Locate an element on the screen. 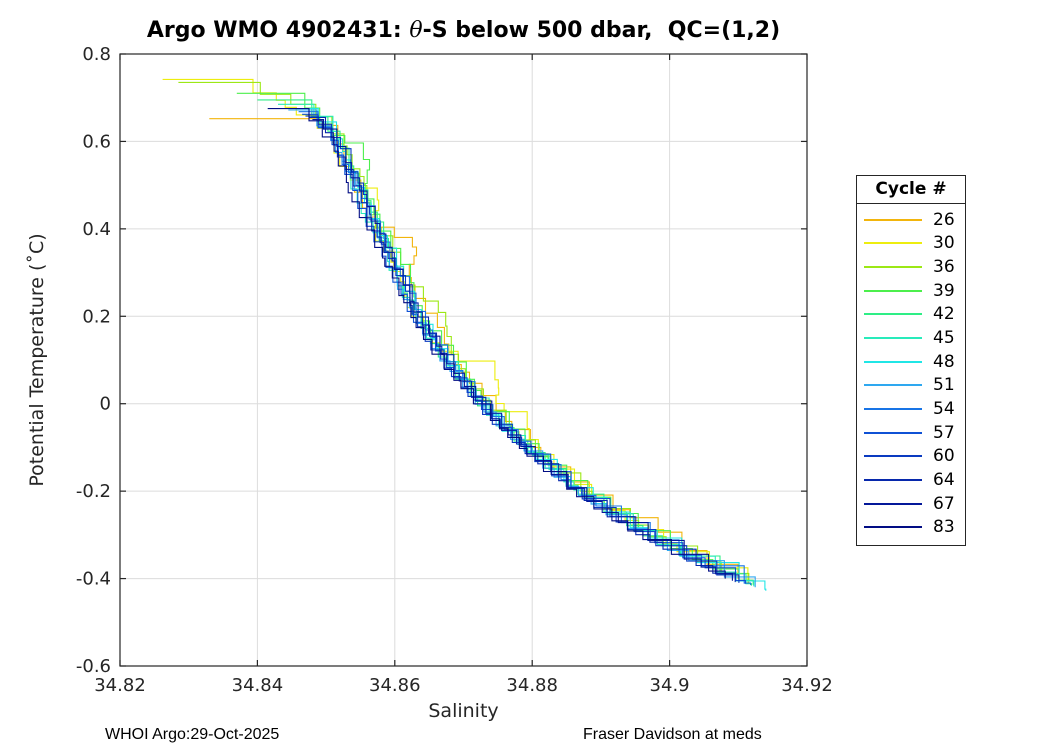 The height and width of the screenshot is (750, 1050). legend-label: 48 is located at coordinates (944, 361).